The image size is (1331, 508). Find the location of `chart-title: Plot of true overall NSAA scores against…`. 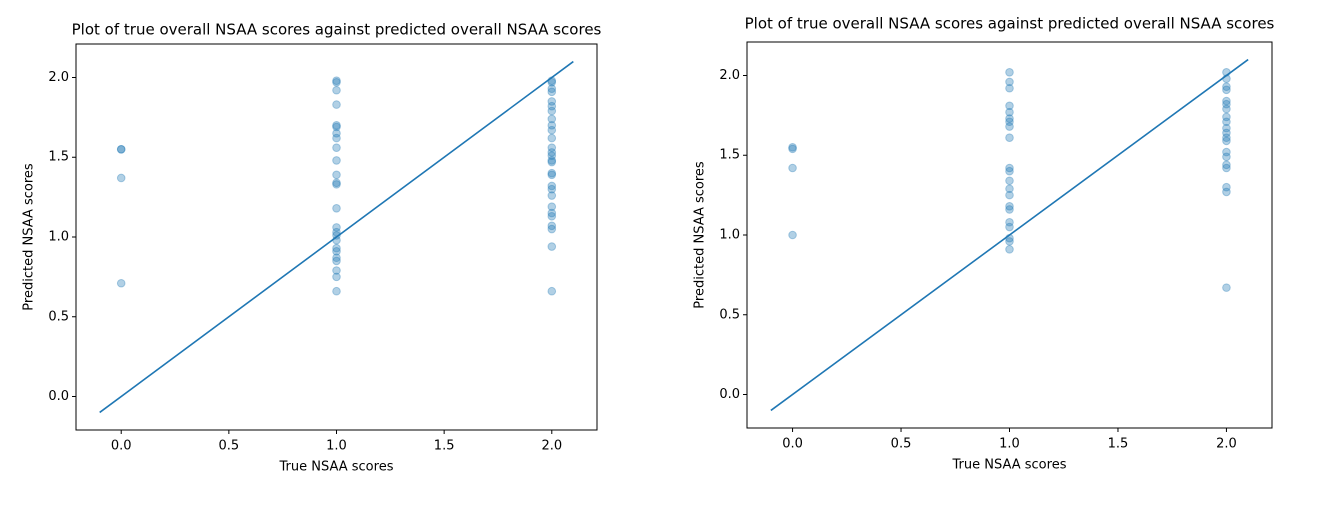

chart-title: Plot of true overall NSAA scores against… is located at coordinates (337, 30).